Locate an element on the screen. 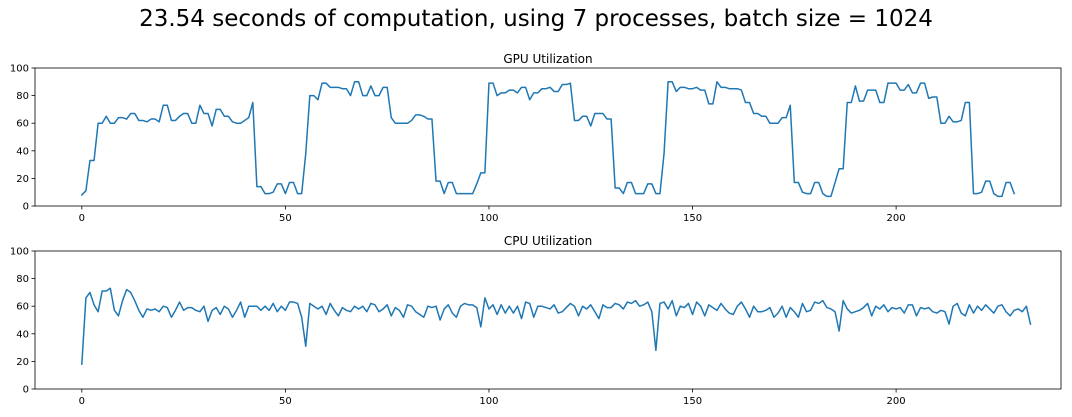 This screenshot has height=417, width=1072. cpu-x-axis: 0 50 100 150 200 is located at coordinates (492, 398).